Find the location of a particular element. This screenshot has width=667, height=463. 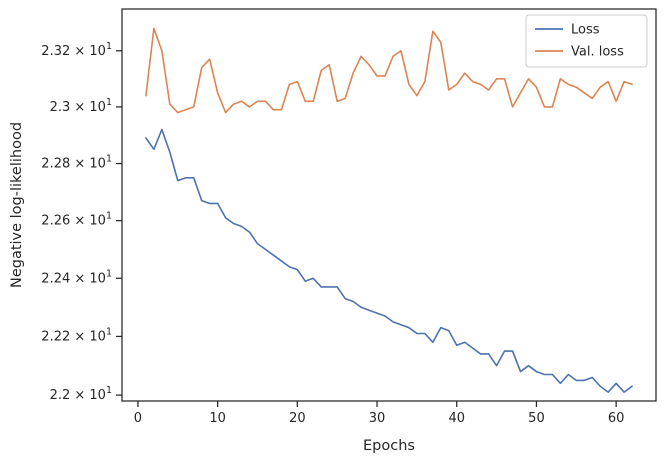

x-axis: 0 10 20 30 40 50 60 is located at coordinates (379, 413).